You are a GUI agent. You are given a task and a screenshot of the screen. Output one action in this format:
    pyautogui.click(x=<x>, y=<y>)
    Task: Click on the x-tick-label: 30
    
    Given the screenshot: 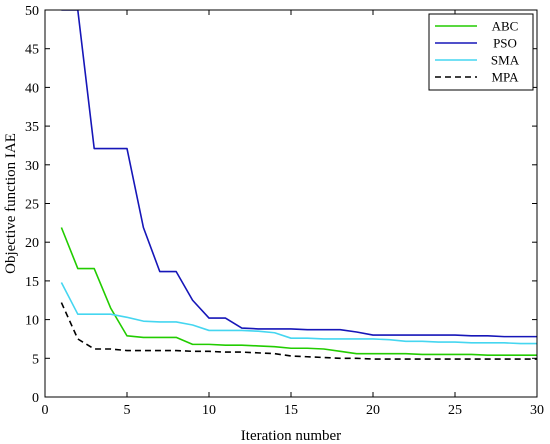 What is the action you would take?
    pyautogui.click(x=537, y=410)
    